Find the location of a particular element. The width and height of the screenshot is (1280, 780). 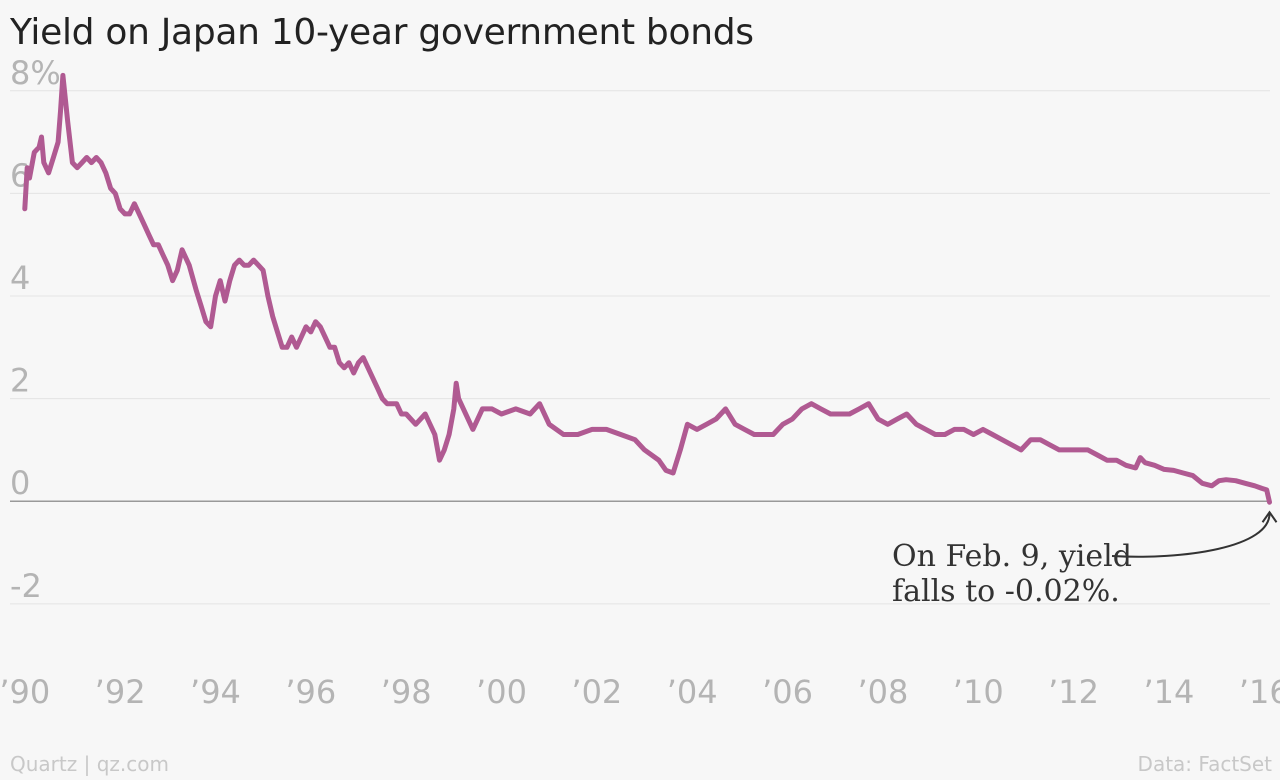

annotation-text-line-1: On Feb. 9, yield is located at coordinates (1012, 556).